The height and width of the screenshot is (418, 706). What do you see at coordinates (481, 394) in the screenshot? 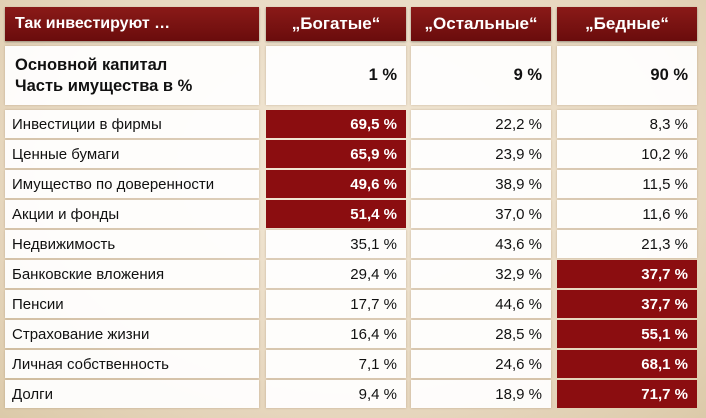
I see `row-value-others: 18,9 %` at bounding box center [481, 394].